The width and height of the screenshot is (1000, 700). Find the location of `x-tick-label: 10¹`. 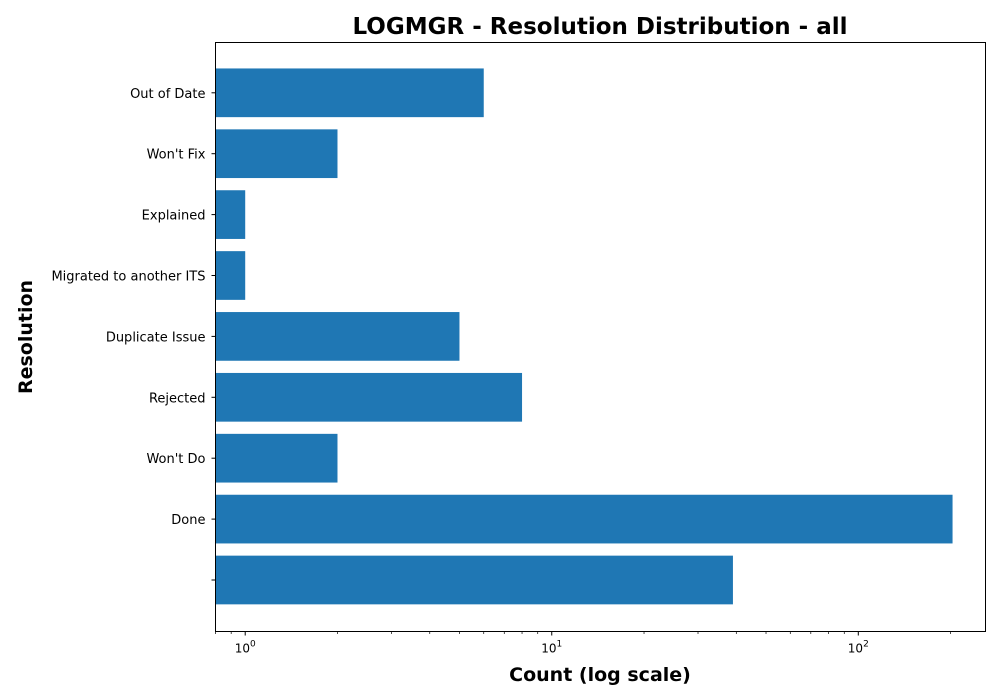

x-tick-label: 10¹ is located at coordinates (551, 648).